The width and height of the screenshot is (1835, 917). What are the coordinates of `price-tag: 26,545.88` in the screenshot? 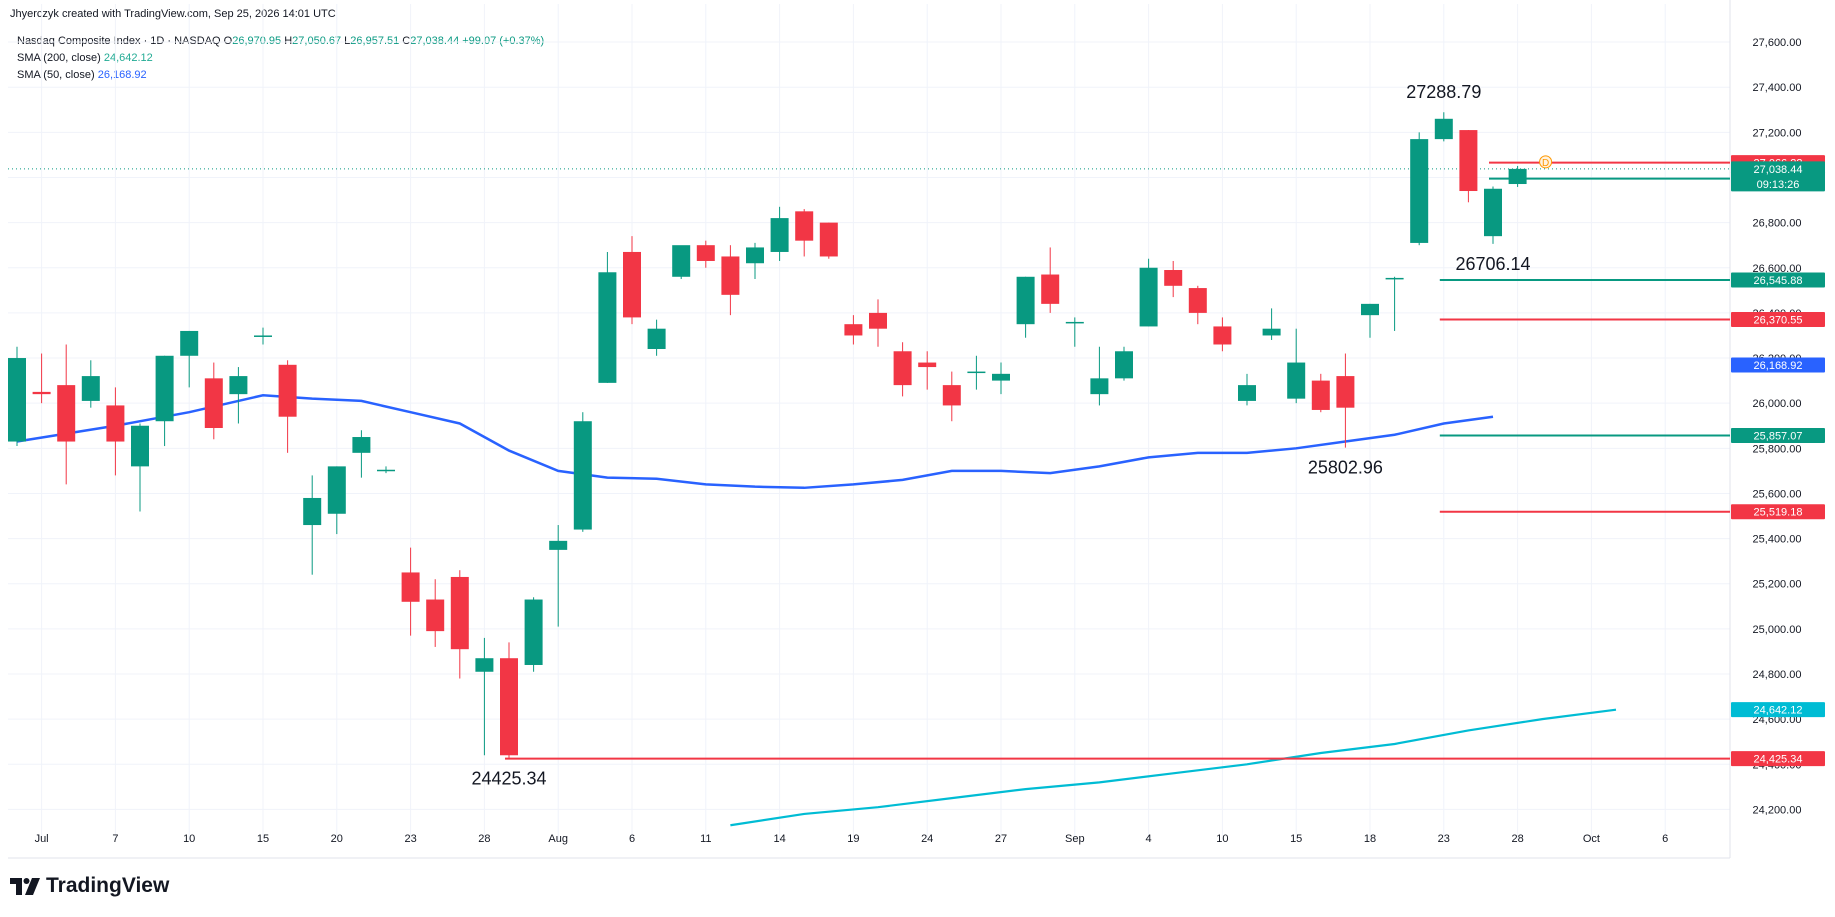 It's located at (1778, 280).